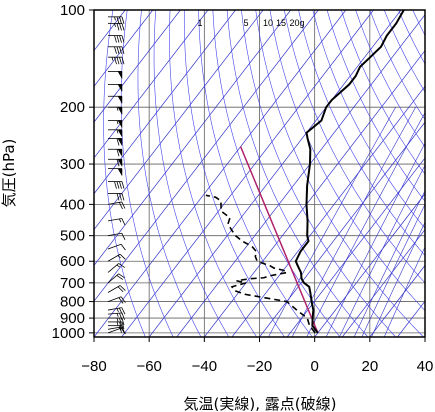 Image resolution: width=435 pixels, height=412 pixels. Describe the element at coordinates (72, 10) in the screenshot. I see `y-tick-label: 100` at that location.